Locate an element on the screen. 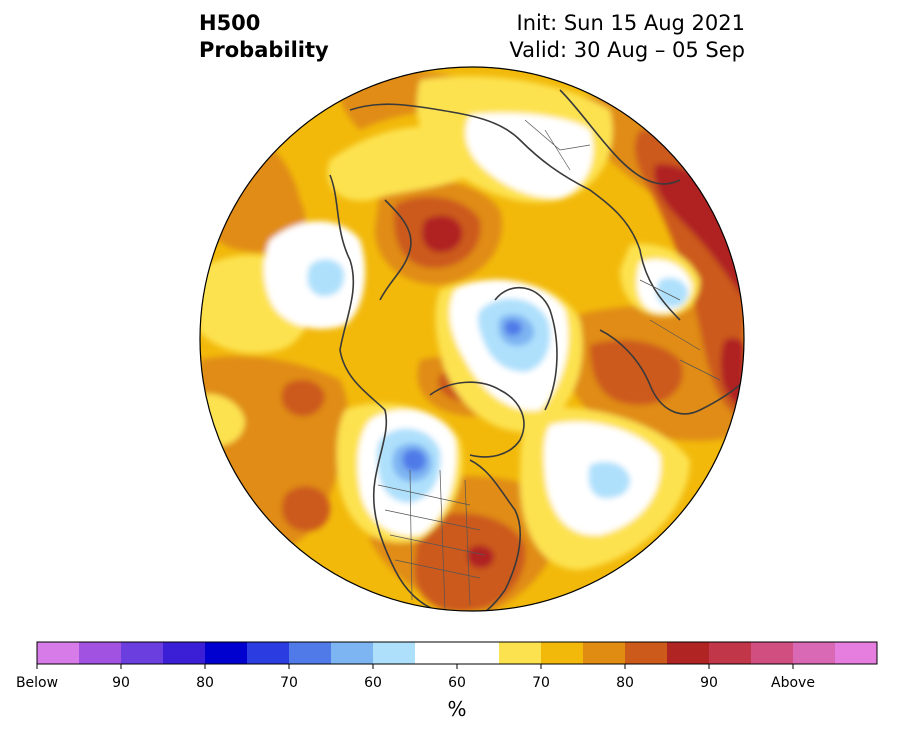  init-date: Init: Sun 15 Aug 2021 is located at coordinates (630, 23).